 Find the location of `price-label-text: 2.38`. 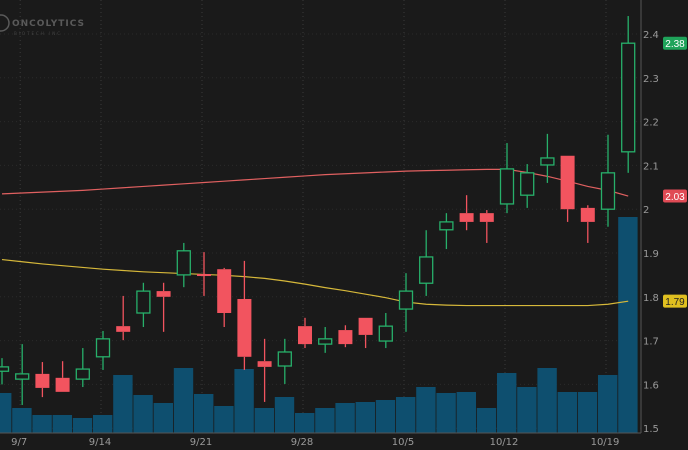

price-label-text: 2.38 is located at coordinates (675, 44).